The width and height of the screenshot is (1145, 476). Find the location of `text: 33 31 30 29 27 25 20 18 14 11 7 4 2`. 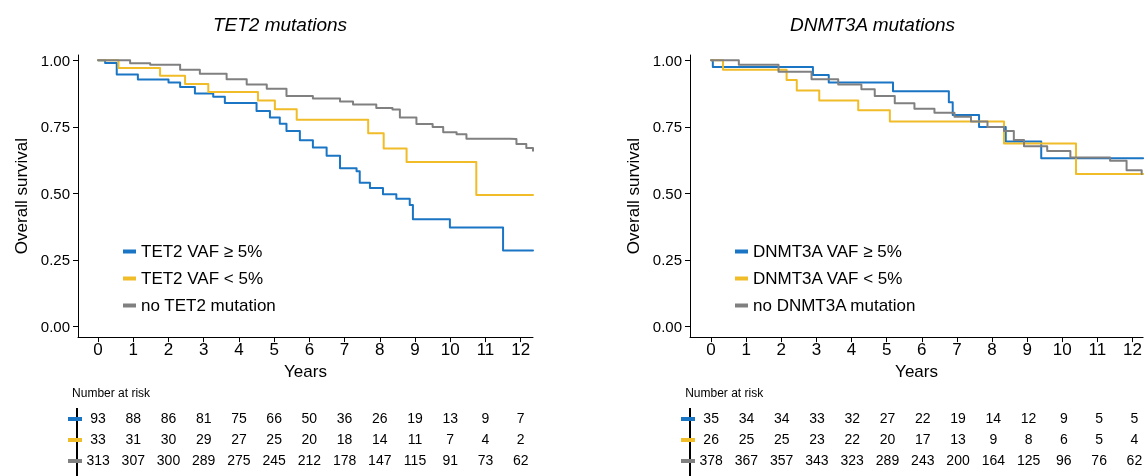

text: 33 31 30 29 27 25 20 18 14 11 7 4 2 is located at coordinates (307, 439).